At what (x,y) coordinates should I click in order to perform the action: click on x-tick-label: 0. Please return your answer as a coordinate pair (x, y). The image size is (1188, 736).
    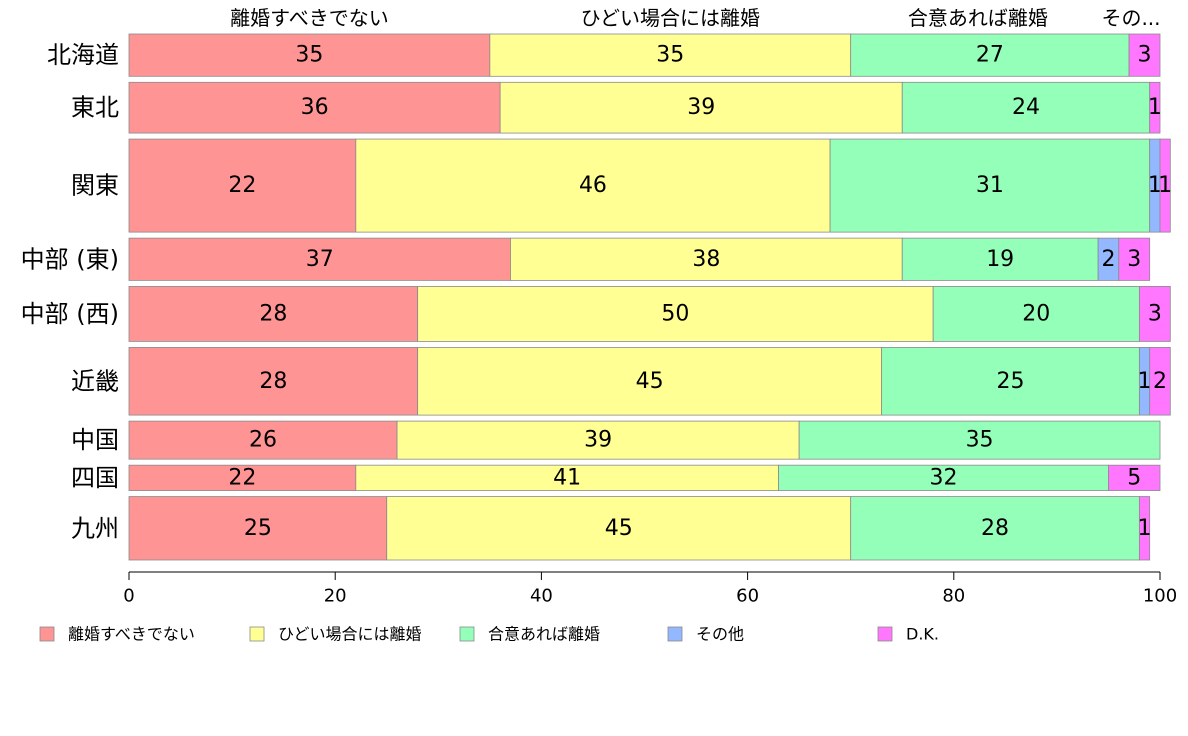
    Looking at the image, I should click on (128, 596).